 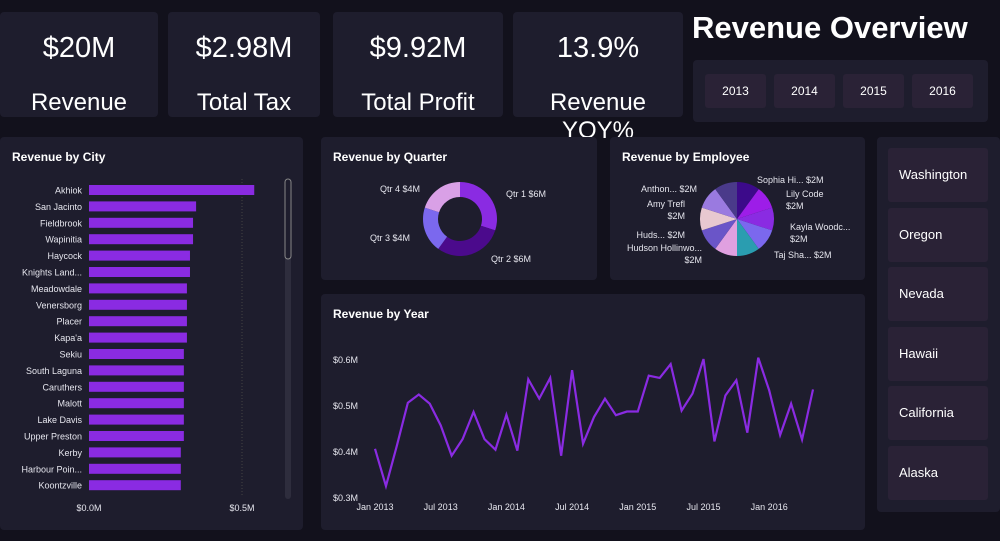 What do you see at coordinates (138, 288) in the screenshot?
I see `bar-meadowdale` at bounding box center [138, 288].